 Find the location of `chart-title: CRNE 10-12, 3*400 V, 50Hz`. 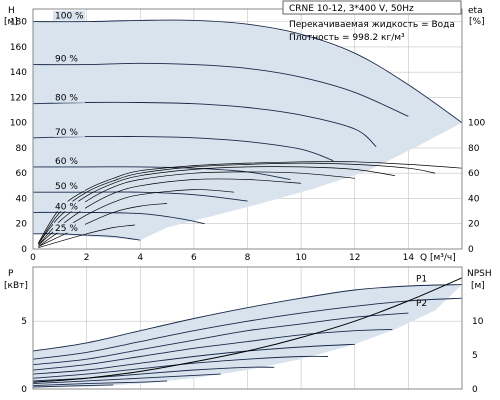

chart-title: CRNE 10-12, 3*400 V, 50Hz is located at coordinates (351, 9).